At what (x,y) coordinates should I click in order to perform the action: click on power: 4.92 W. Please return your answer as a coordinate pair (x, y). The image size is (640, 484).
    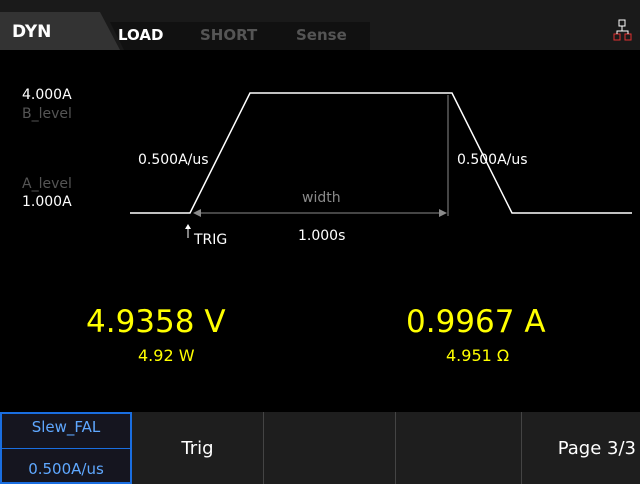
    Looking at the image, I should click on (166, 355).